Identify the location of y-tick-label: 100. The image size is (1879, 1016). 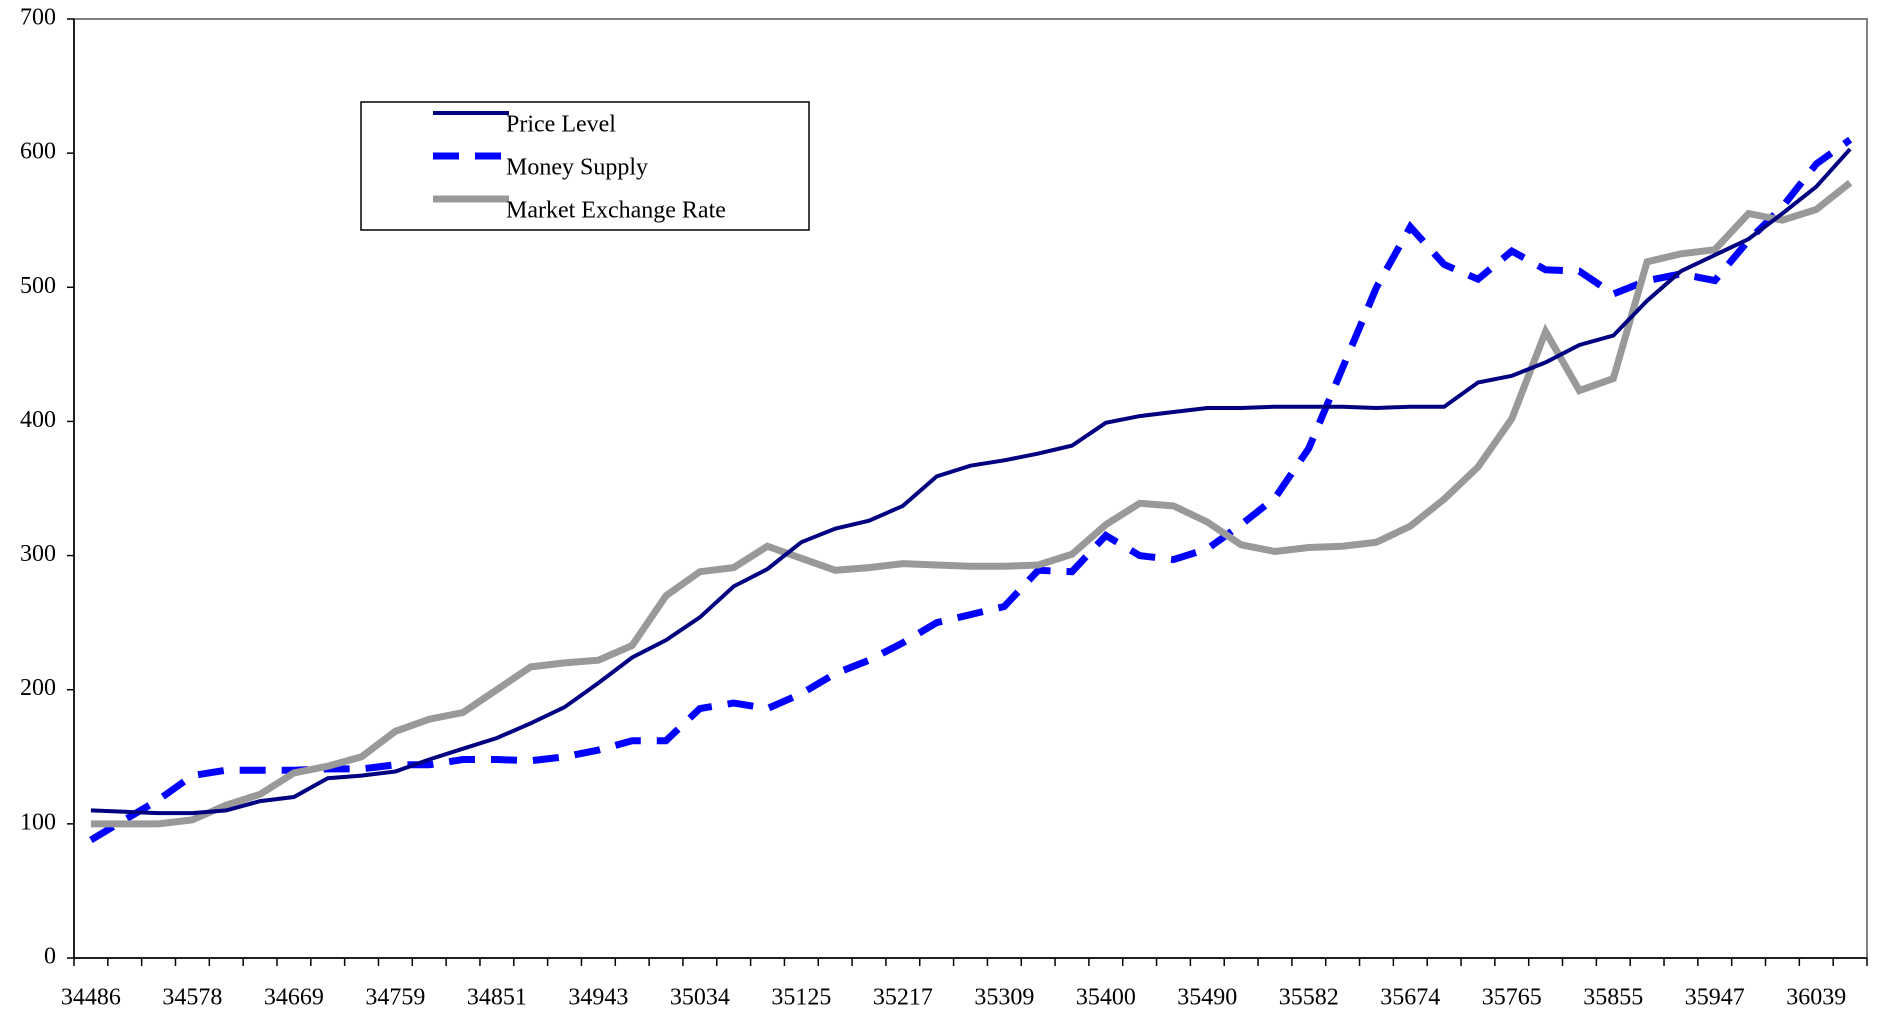
(38, 822).